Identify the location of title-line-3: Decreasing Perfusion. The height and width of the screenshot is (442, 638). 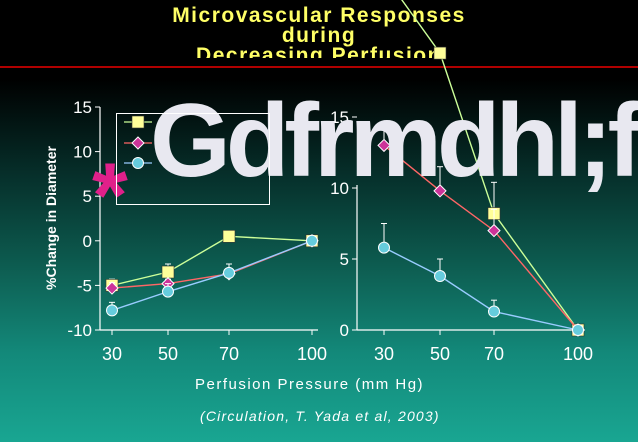
(319, 52).